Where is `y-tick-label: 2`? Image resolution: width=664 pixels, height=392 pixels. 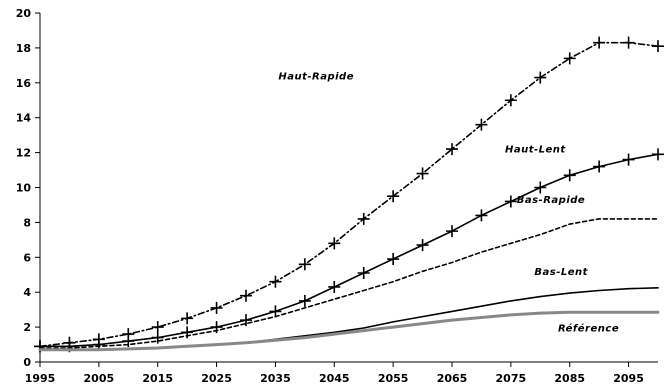 y-tick-label: 2 is located at coordinates (27, 327).